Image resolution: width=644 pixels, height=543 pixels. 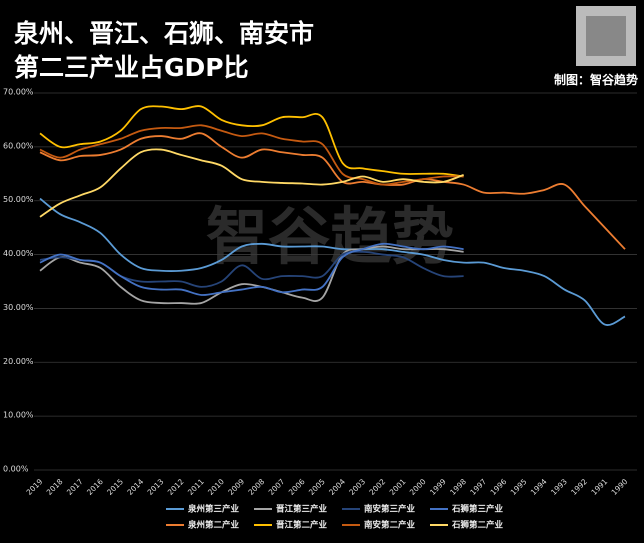 I want to click on legend-label: 石狮第三产业, so click(x=477, y=509).